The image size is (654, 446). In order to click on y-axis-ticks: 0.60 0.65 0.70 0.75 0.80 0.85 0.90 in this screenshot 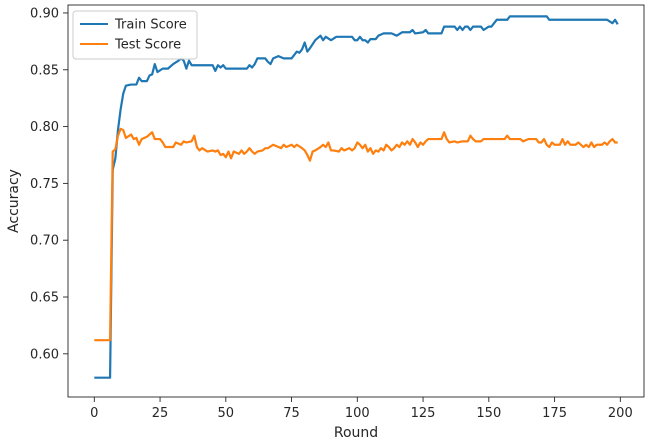, I will do `click(49, 184)`.